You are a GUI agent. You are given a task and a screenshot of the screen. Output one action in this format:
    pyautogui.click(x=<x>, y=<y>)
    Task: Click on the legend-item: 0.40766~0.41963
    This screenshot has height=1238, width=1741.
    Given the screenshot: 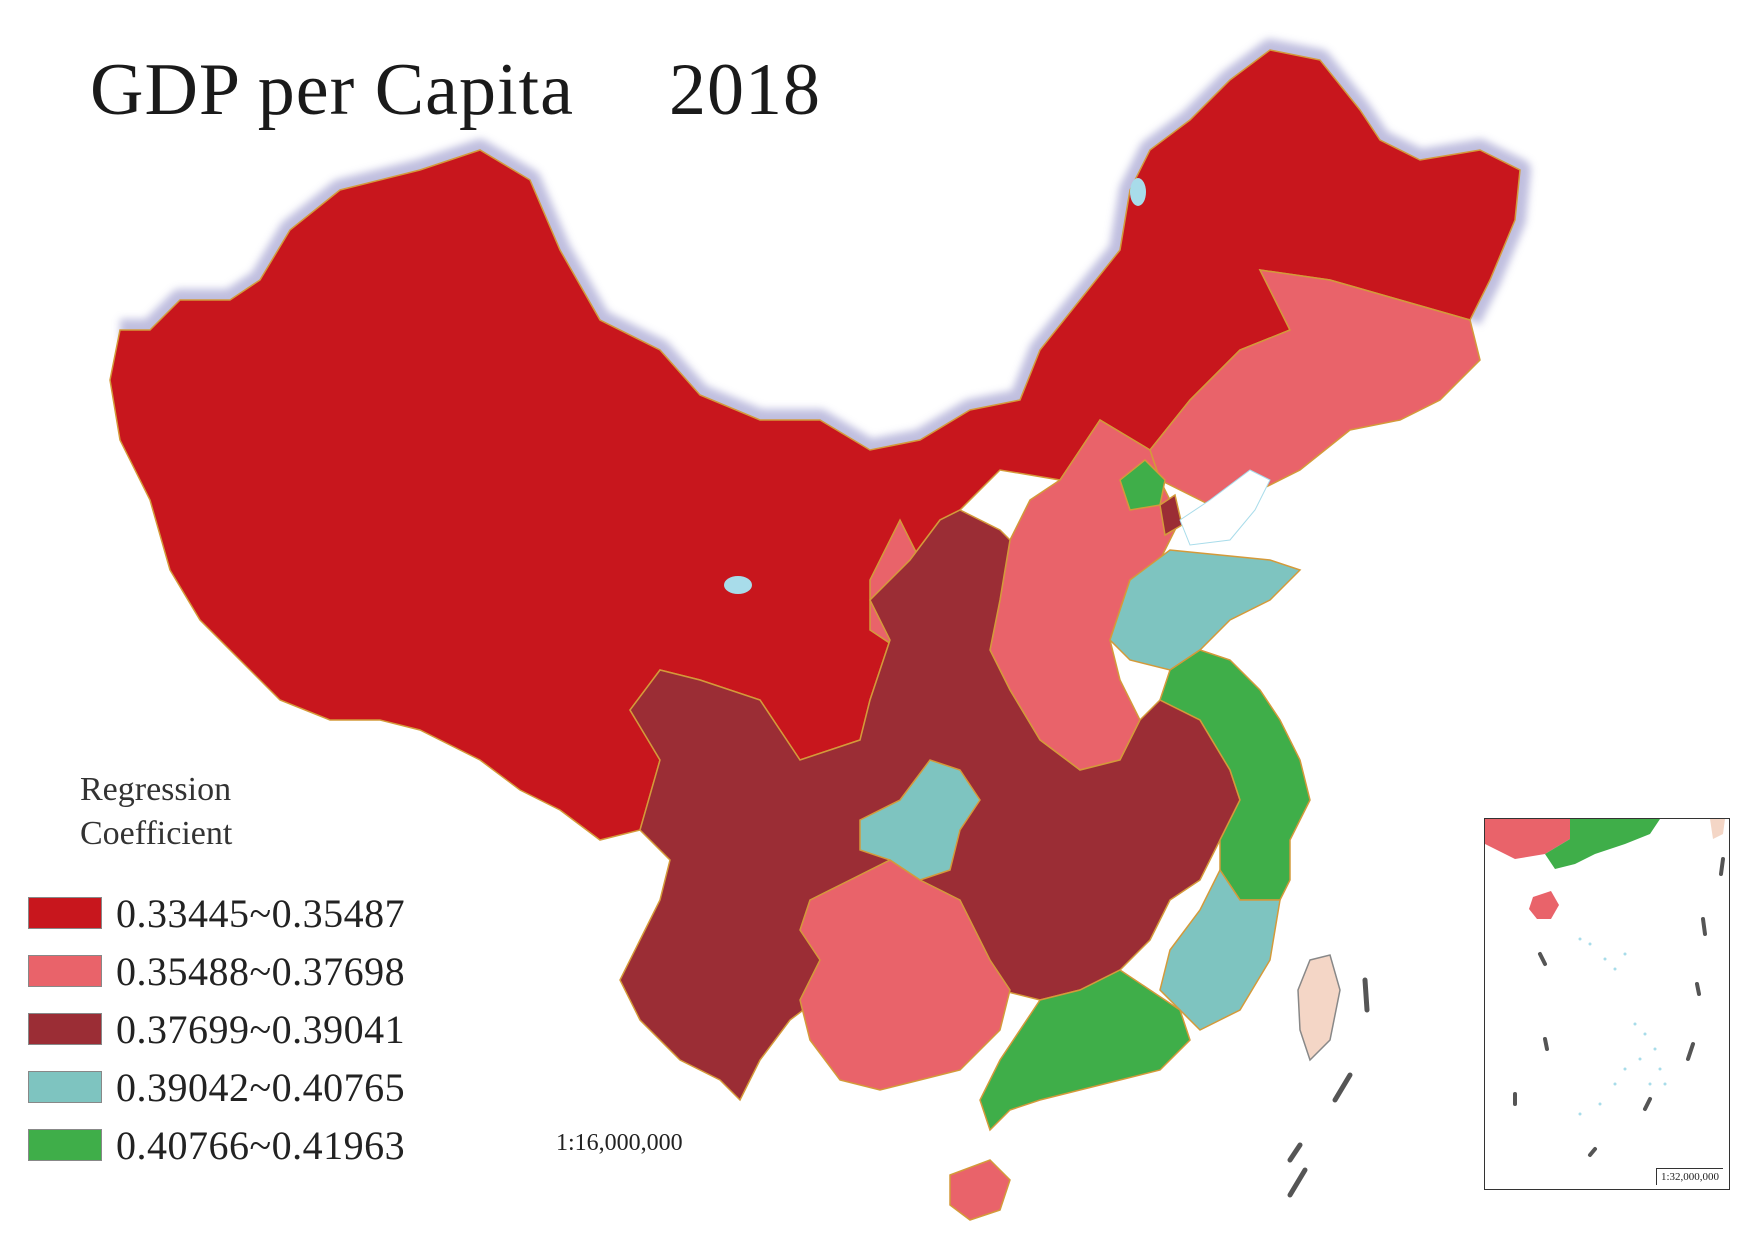 What is the action you would take?
    pyautogui.click(x=216, y=1145)
    